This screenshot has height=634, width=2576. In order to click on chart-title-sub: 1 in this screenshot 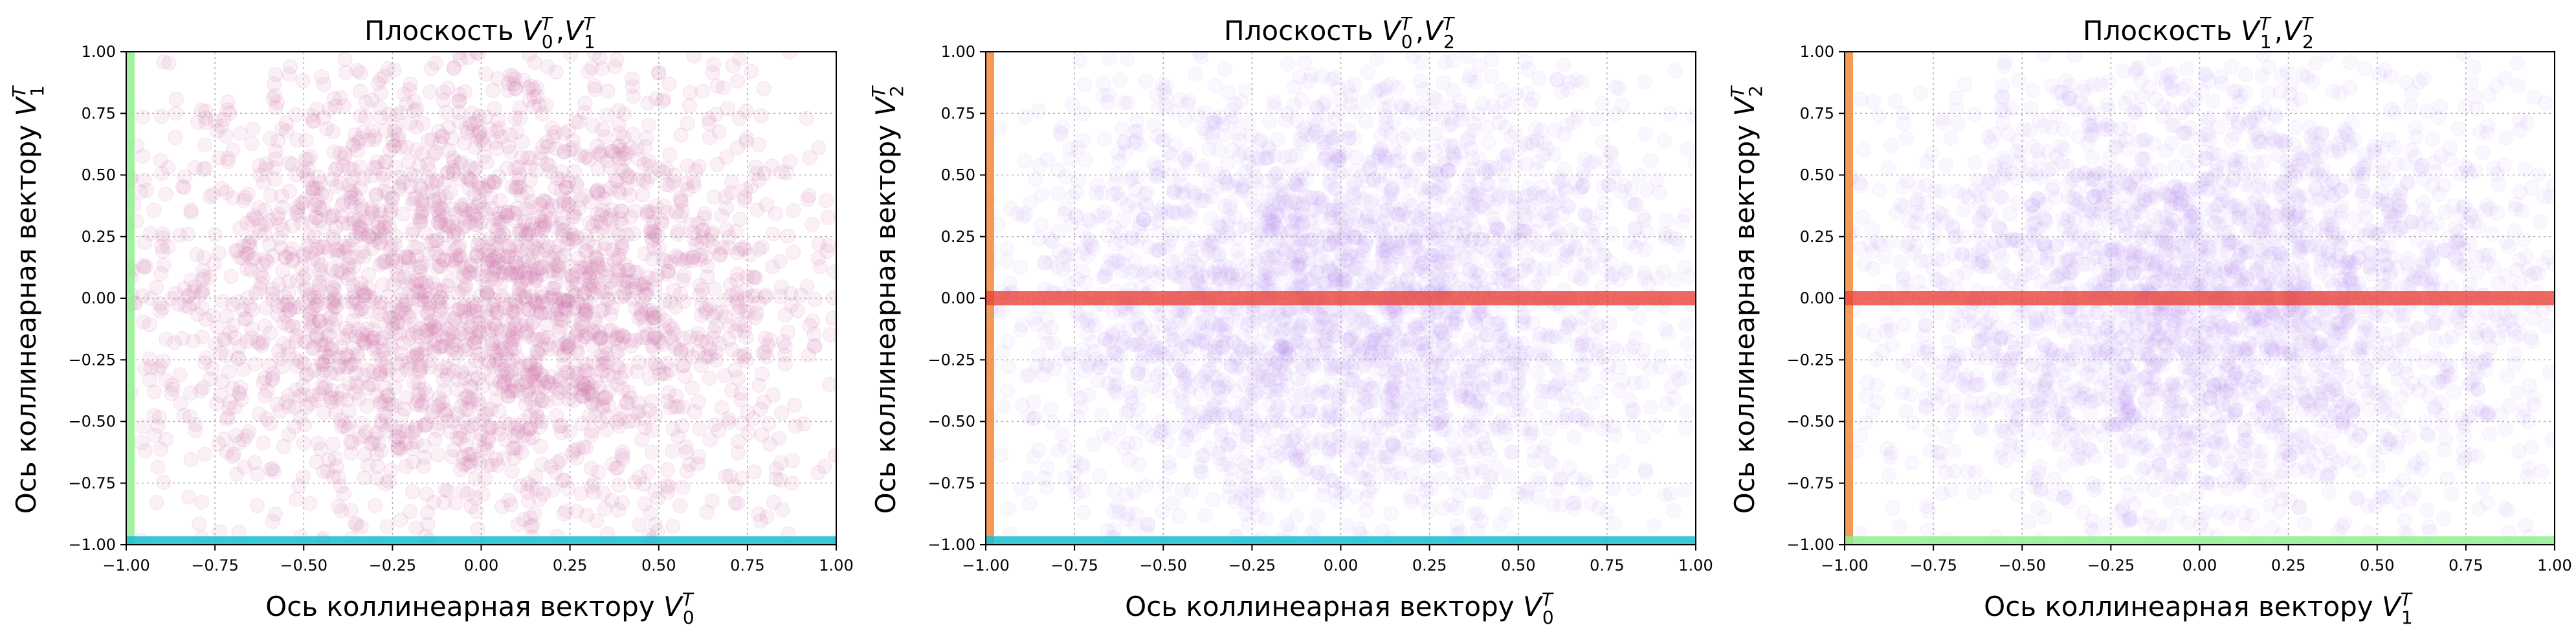, I will do `click(589, 41)`.